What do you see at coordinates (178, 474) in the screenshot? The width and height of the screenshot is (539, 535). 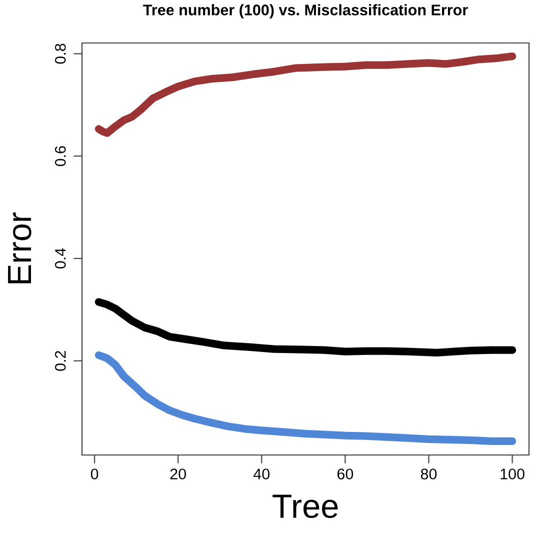 I see `x-tick-label: 20` at bounding box center [178, 474].